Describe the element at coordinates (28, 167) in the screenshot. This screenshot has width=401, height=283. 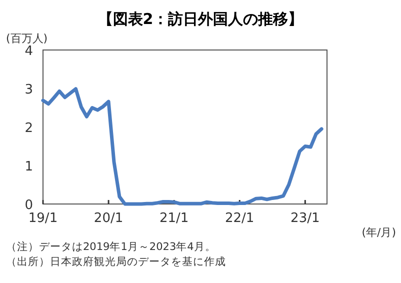
I see `y-tick-label: 1` at that location.